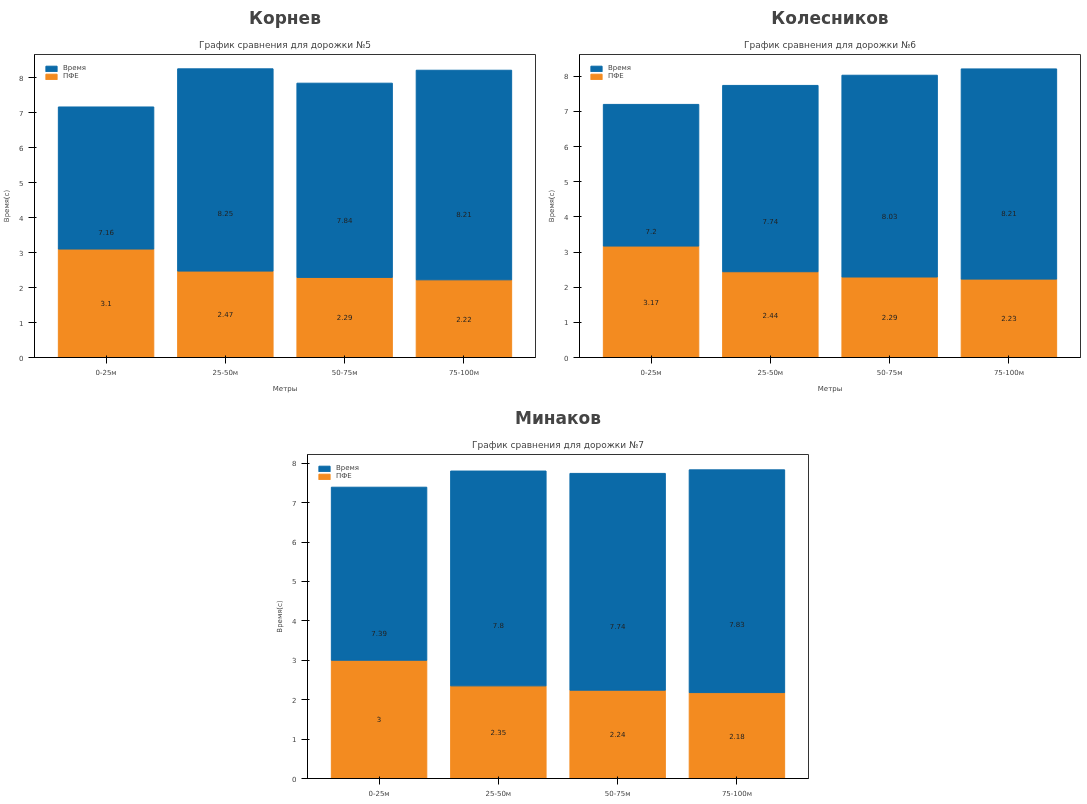 This screenshot has width=1087, height=804. I want to click on chart-title: Минаков, so click(558, 417).